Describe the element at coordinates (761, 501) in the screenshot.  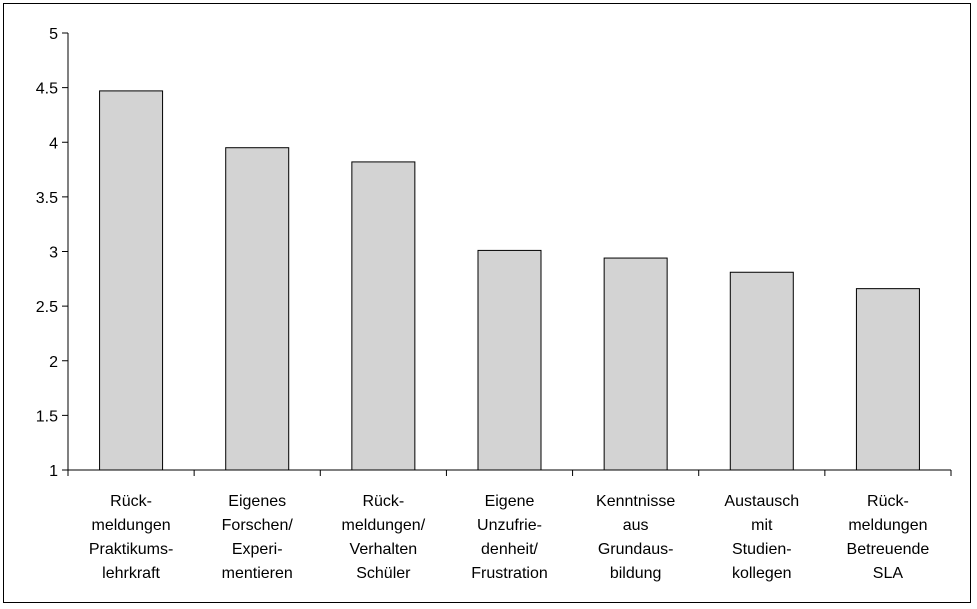
I see `x-category-label-line: Austausch` at that location.